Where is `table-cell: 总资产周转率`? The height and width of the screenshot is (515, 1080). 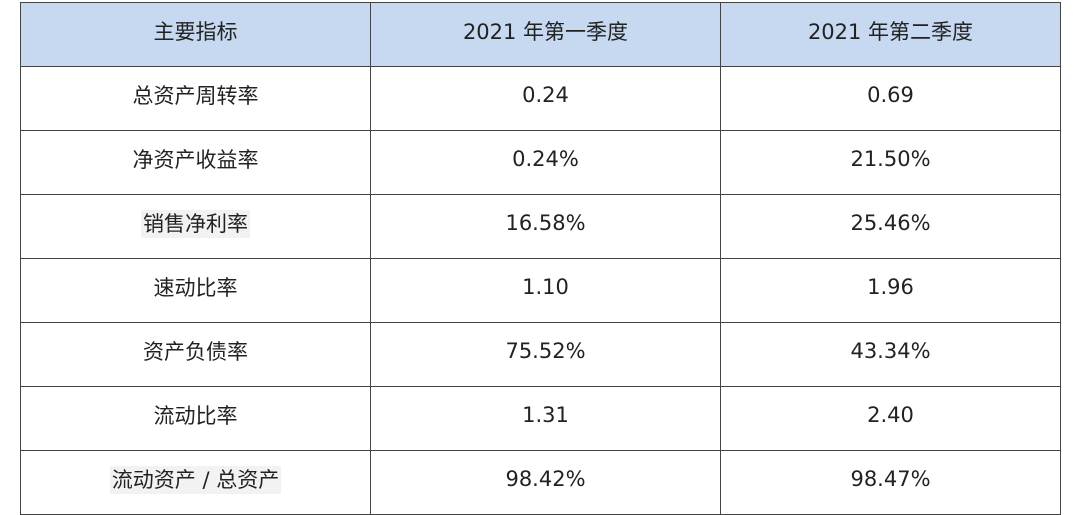
table-cell: 总资产周转率 is located at coordinates (195, 98).